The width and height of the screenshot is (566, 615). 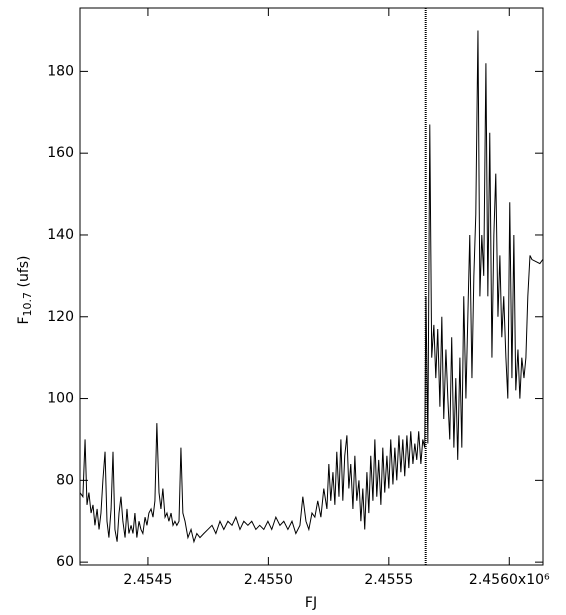 What do you see at coordinates (60, 235) in the screenshot?
I see `y-tick-label: 140` at bounding box center [60, 235].